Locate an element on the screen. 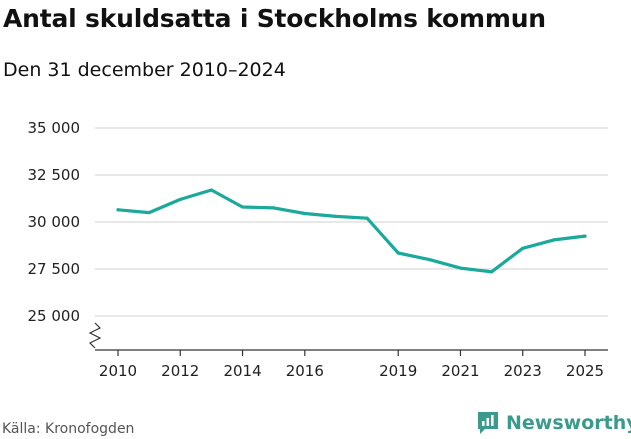  newsworthy-logo-icon is located at coordinates (488, 423).